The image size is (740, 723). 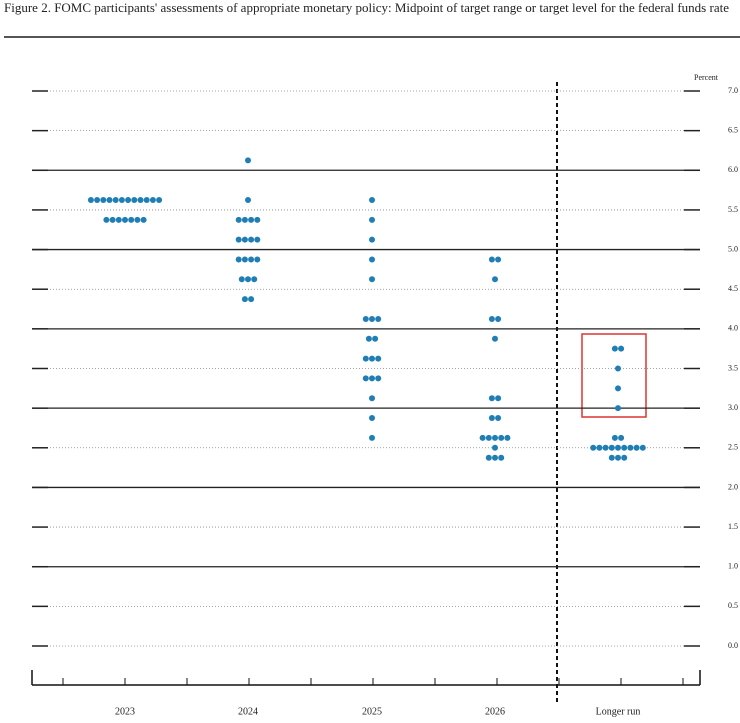 I want to click on x-tick-label: 2023, so click(x=125, y=711).